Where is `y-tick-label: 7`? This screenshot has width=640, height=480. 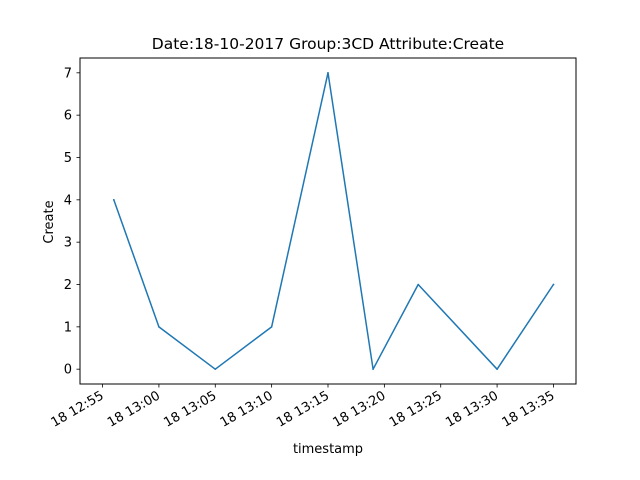
y-tick-label: 7 is located at coordinates (68, 73).